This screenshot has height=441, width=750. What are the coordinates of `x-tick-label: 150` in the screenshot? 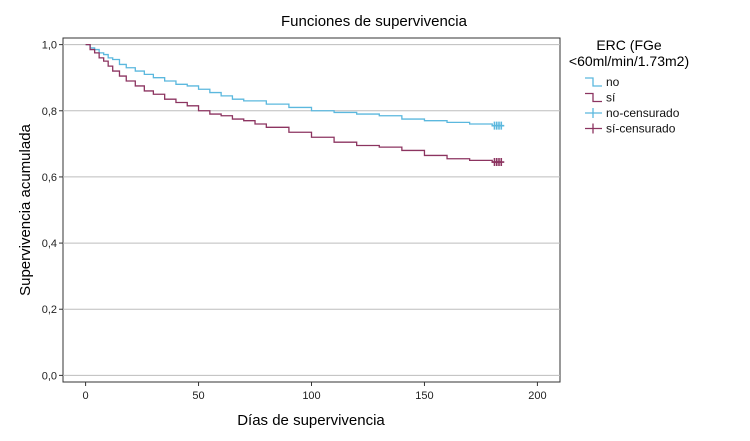 It's located at (424, 396).